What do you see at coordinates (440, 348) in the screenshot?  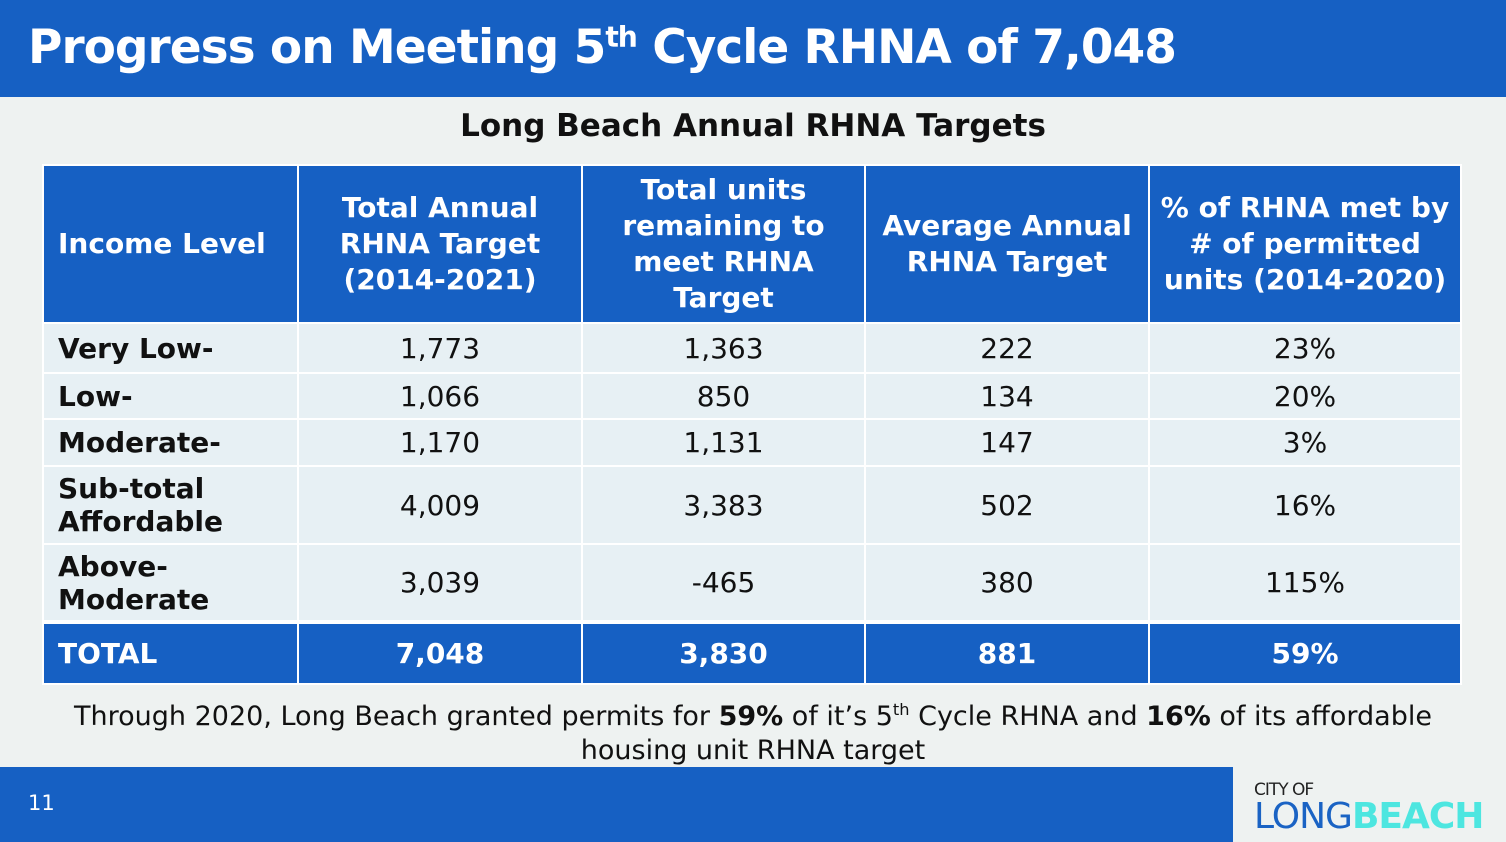 I see `value-cell: 1,773` at bounding box center [440, 348].